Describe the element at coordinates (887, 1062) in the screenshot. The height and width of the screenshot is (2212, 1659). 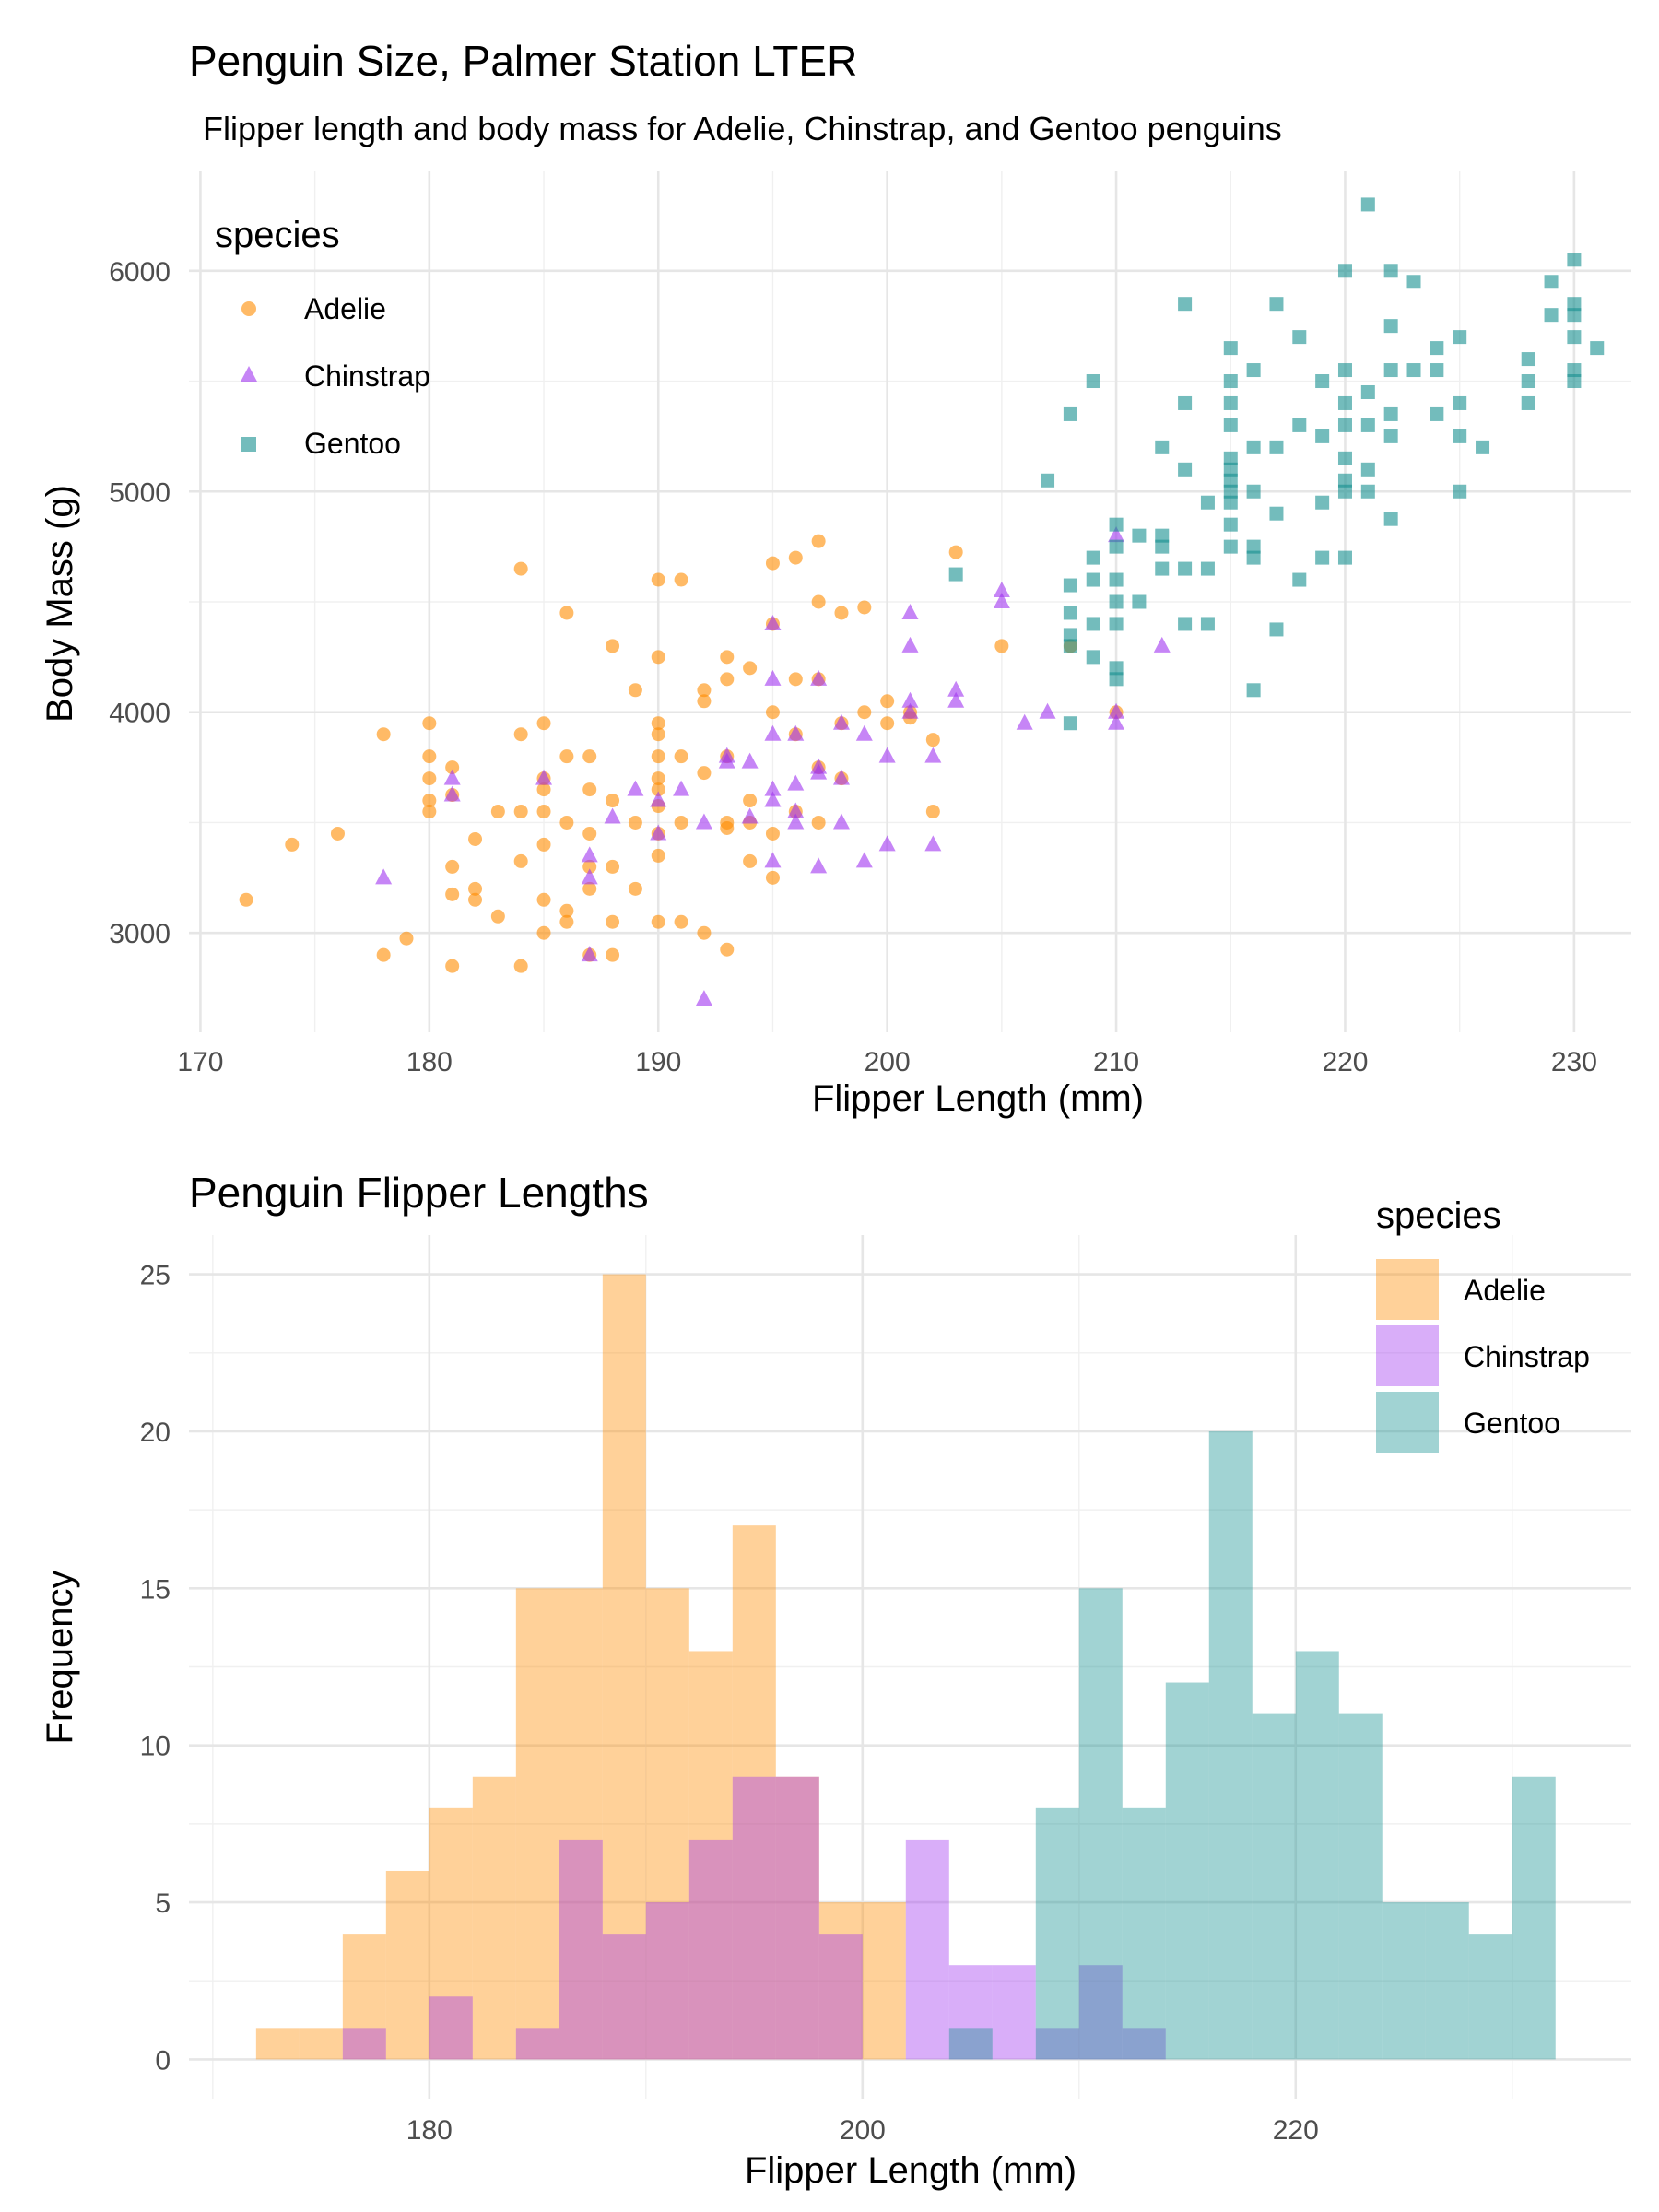
I see `scatter-x-ticks: 170 180 190 200 210 220 230` at that location.